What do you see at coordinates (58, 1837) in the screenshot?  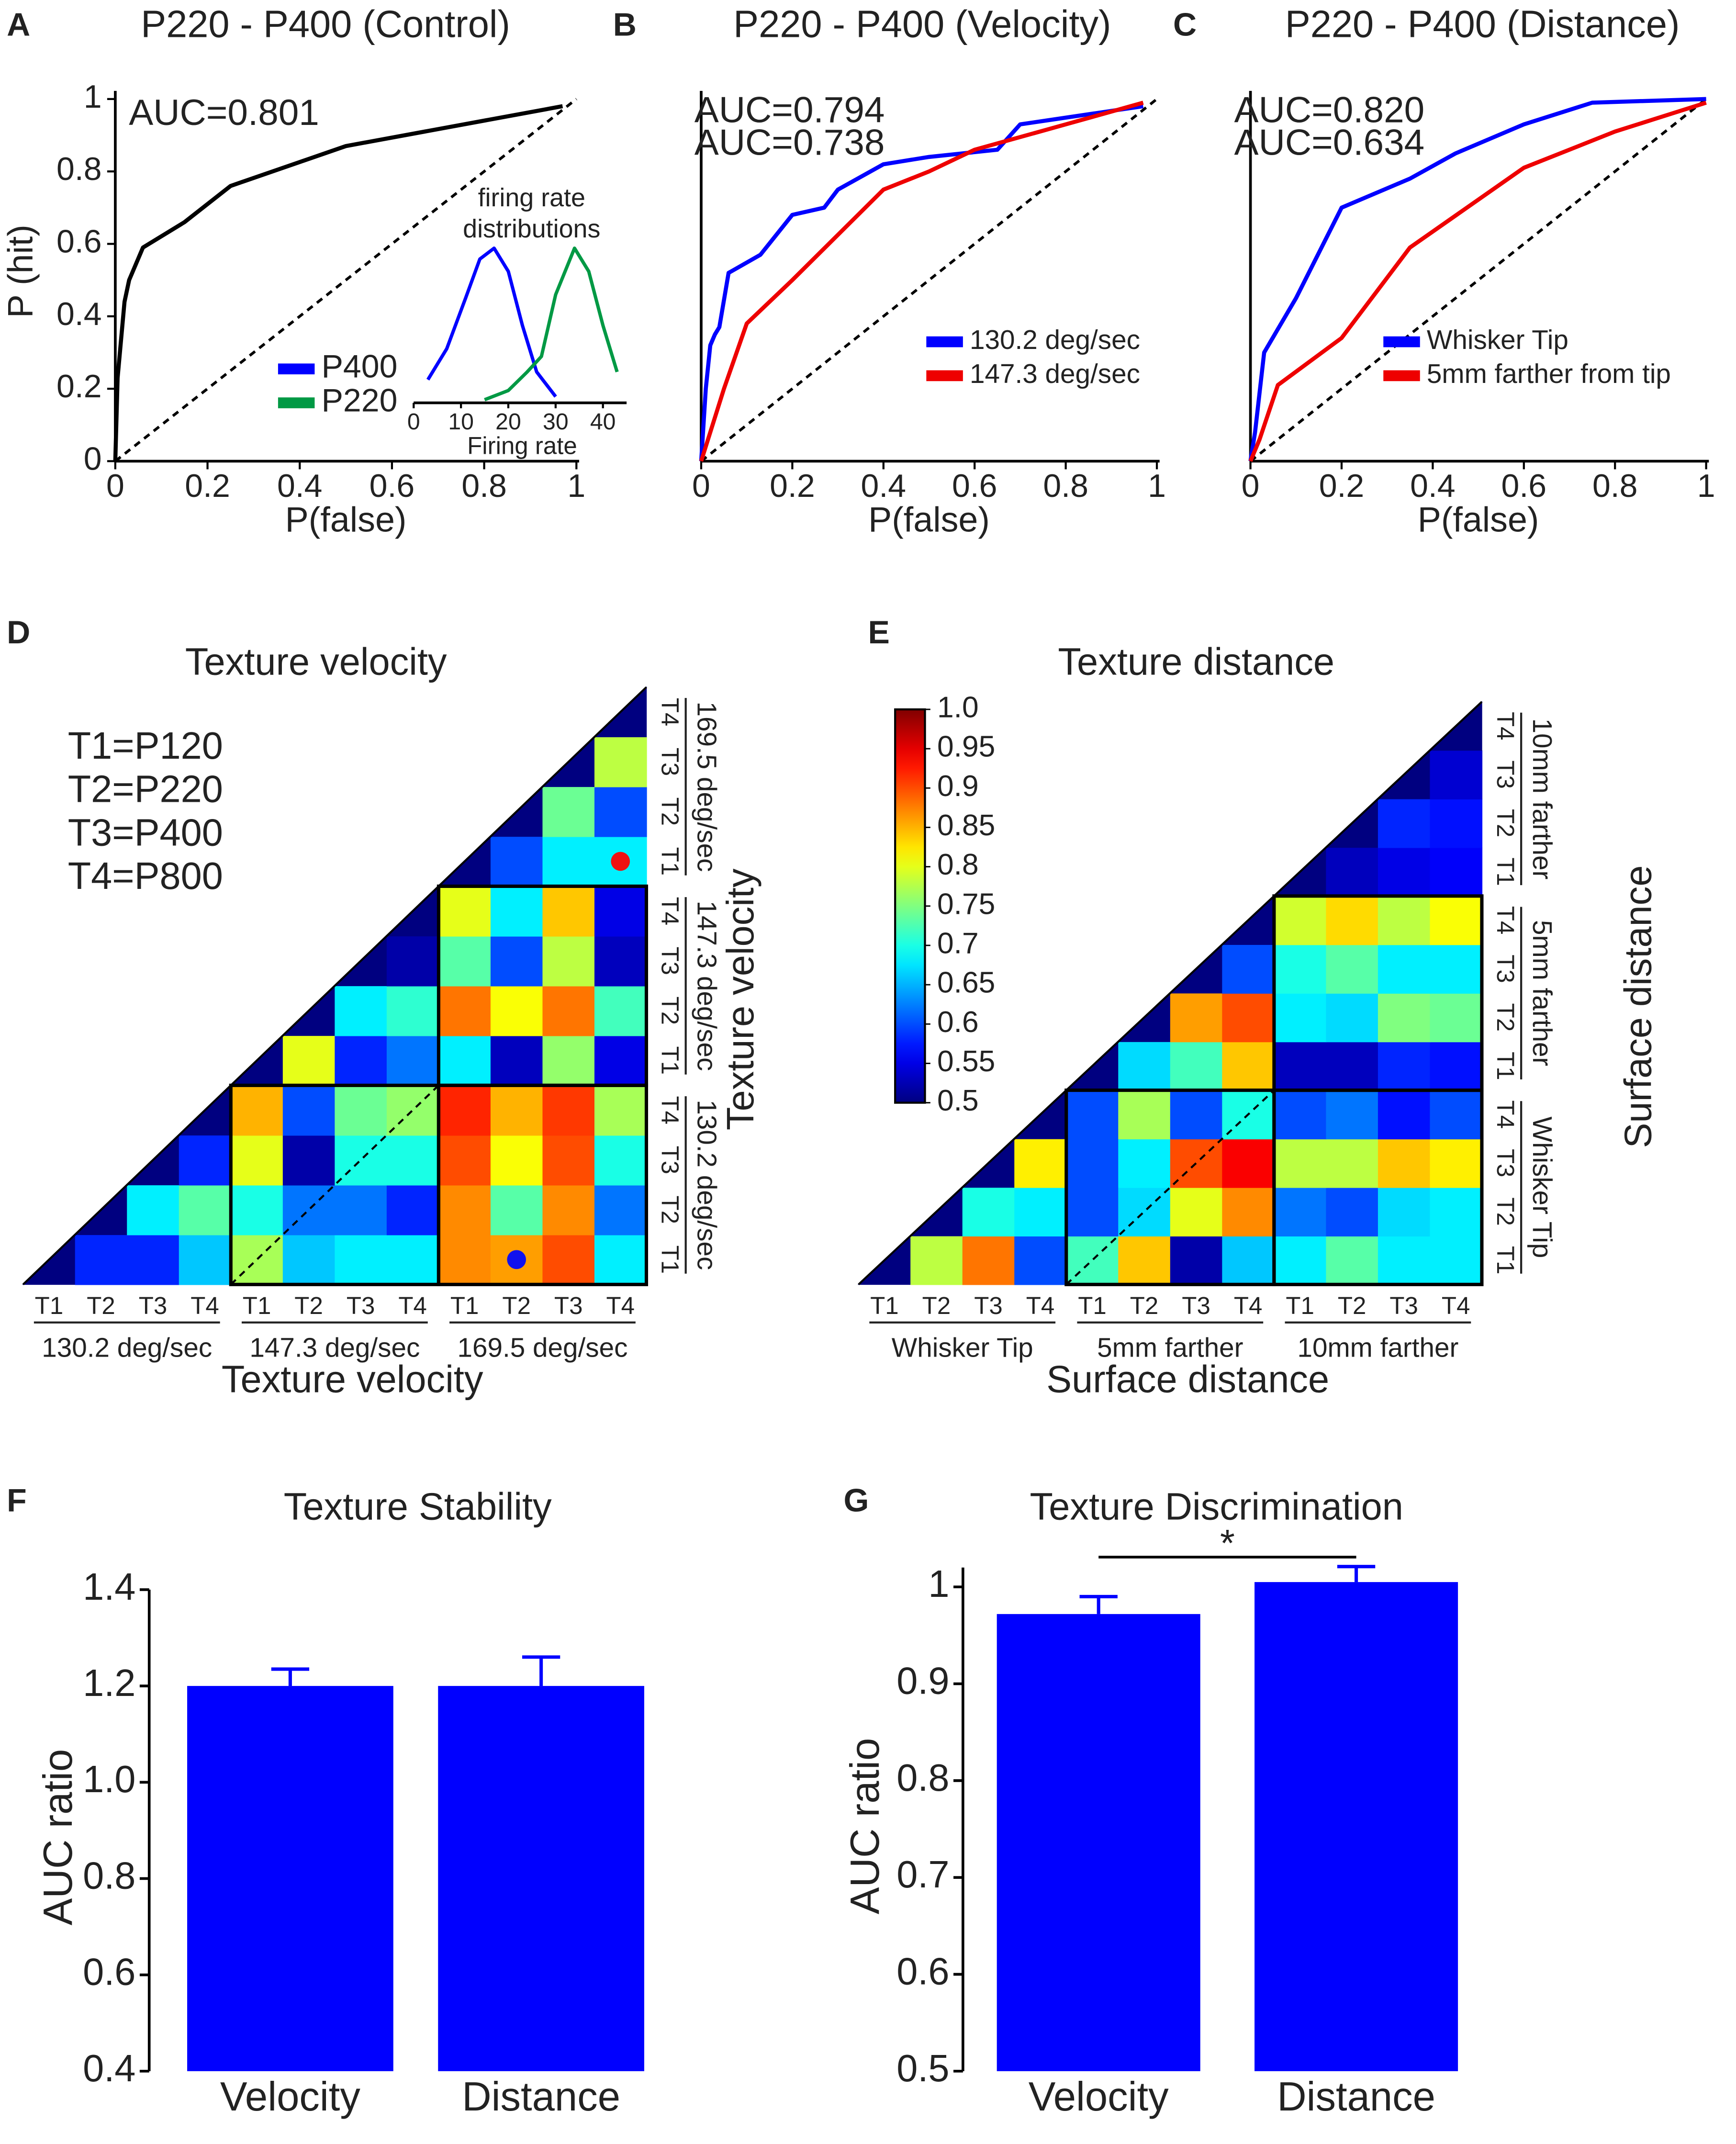 I see `y-axis-label: AUC ratio` at bounding box center [58, 1837].